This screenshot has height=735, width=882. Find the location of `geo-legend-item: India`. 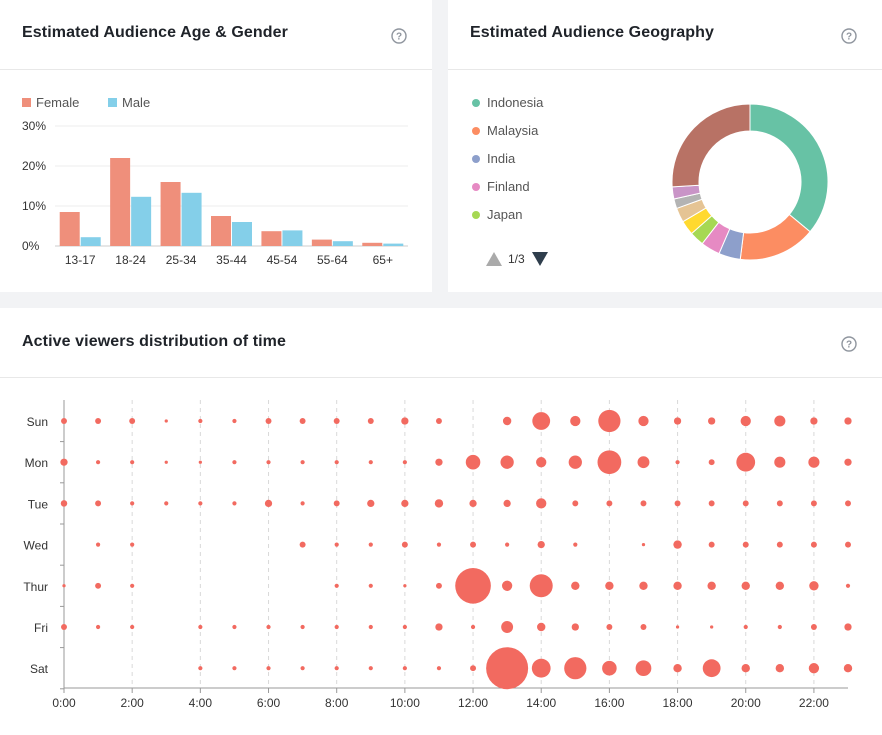

geo-legend-item: India is located at coordinates (493, 158).